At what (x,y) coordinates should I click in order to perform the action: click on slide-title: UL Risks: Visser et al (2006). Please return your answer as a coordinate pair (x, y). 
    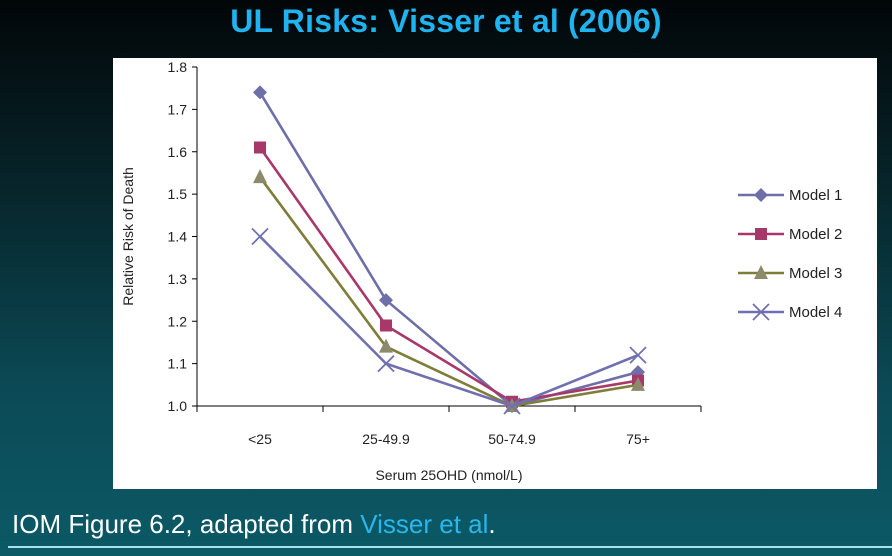
    Looking at the image, I should click on (446, 21).